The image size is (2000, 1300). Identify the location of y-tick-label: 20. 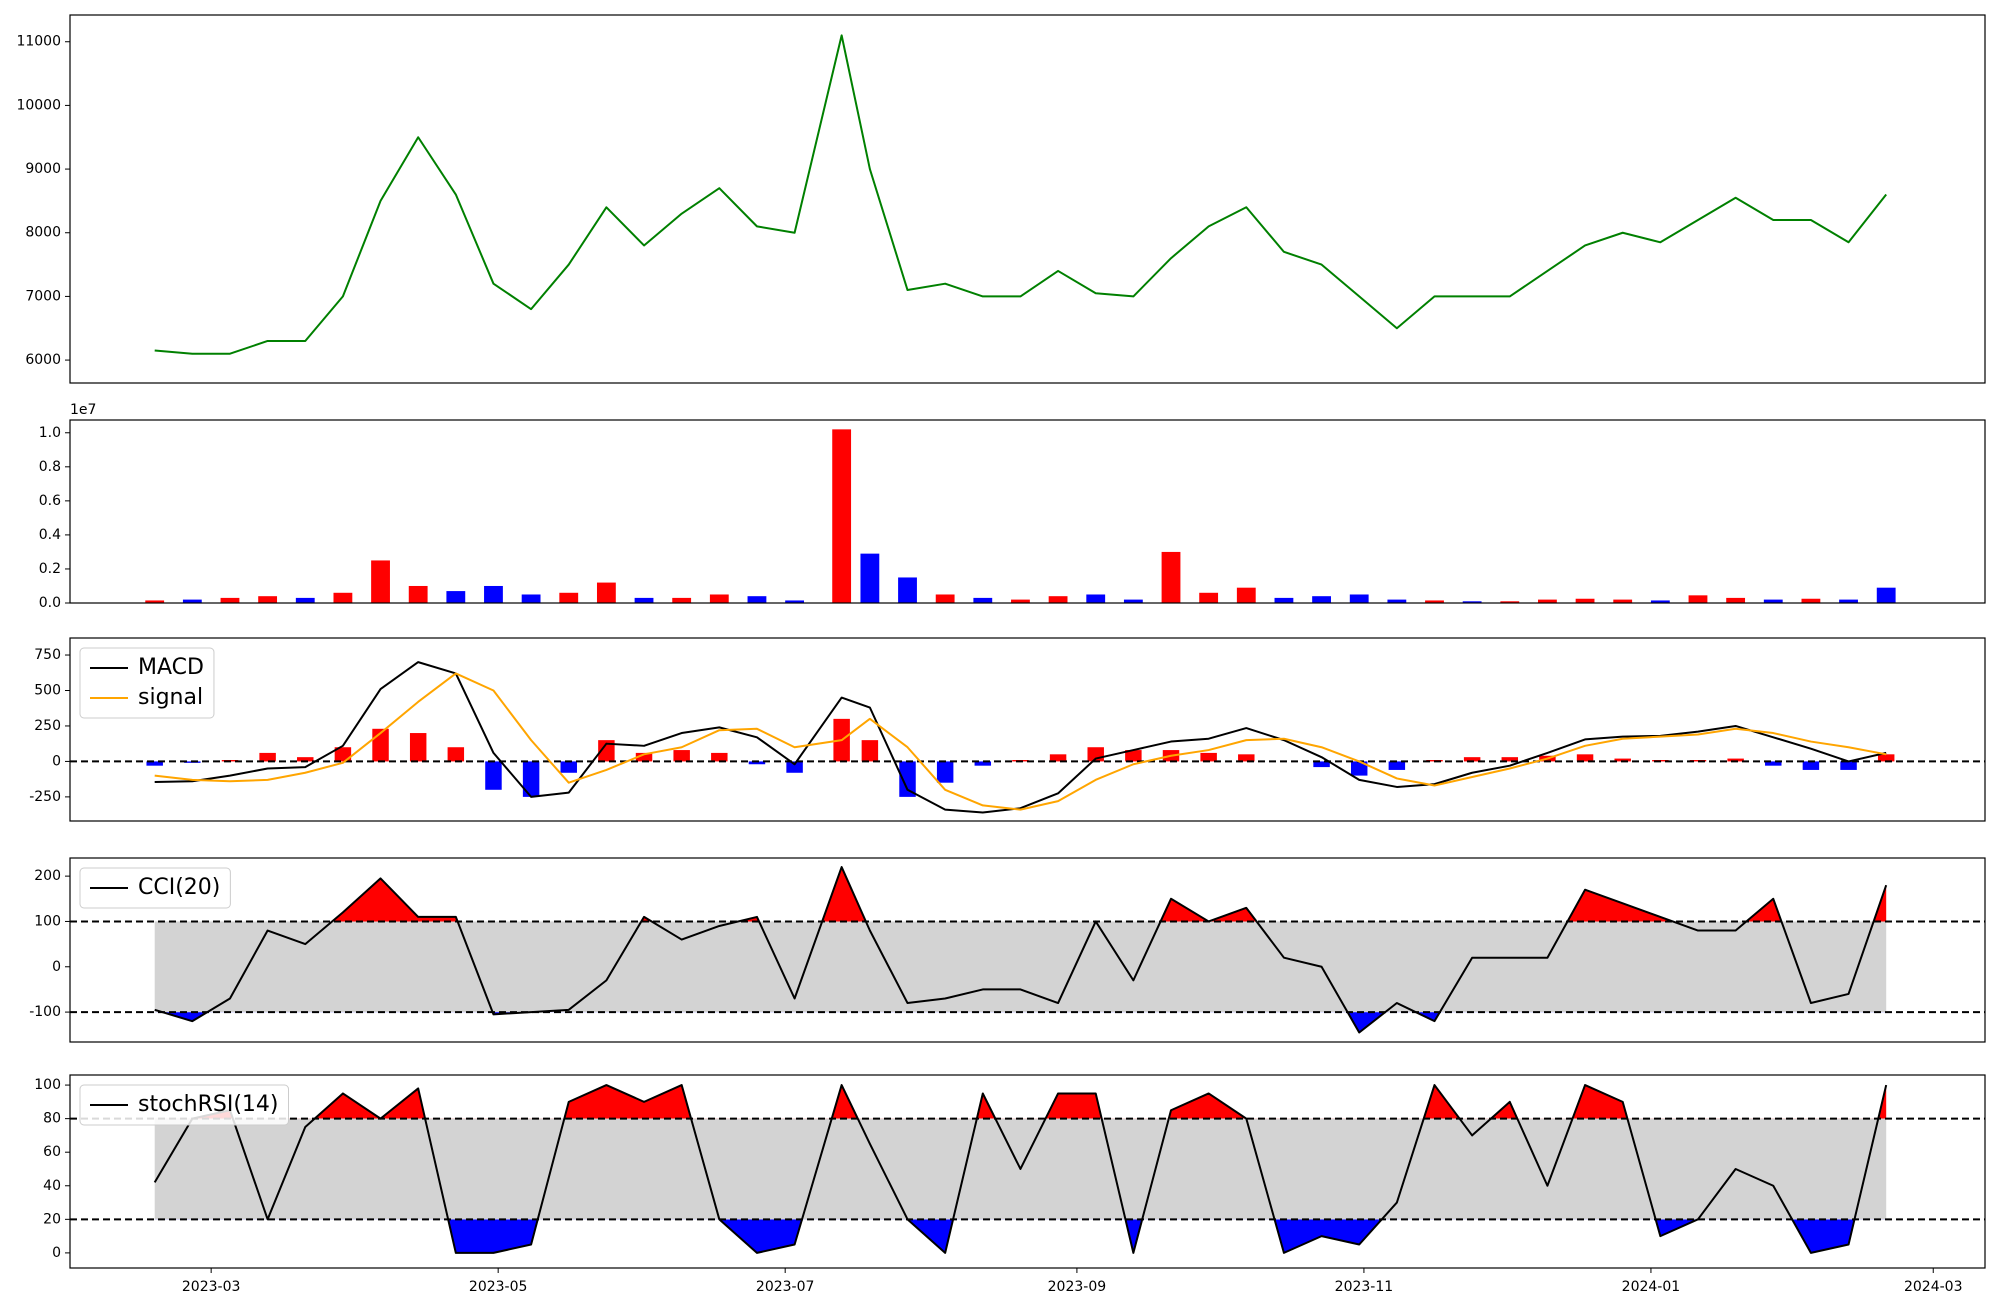
(52, 1219).